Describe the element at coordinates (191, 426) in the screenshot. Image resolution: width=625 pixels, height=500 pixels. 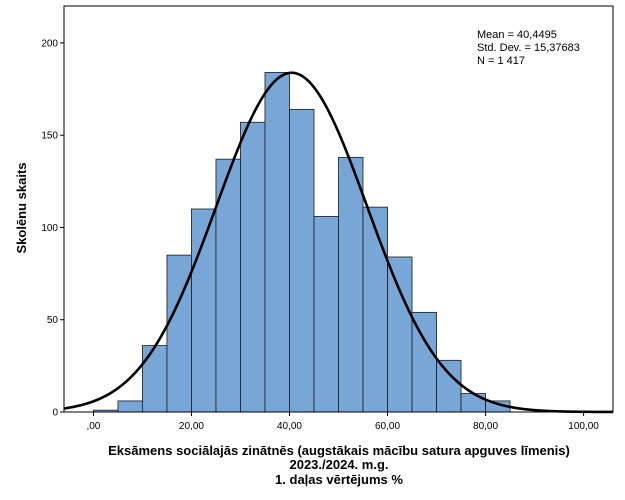
I see `x-tick-label: 20,00` at that location.